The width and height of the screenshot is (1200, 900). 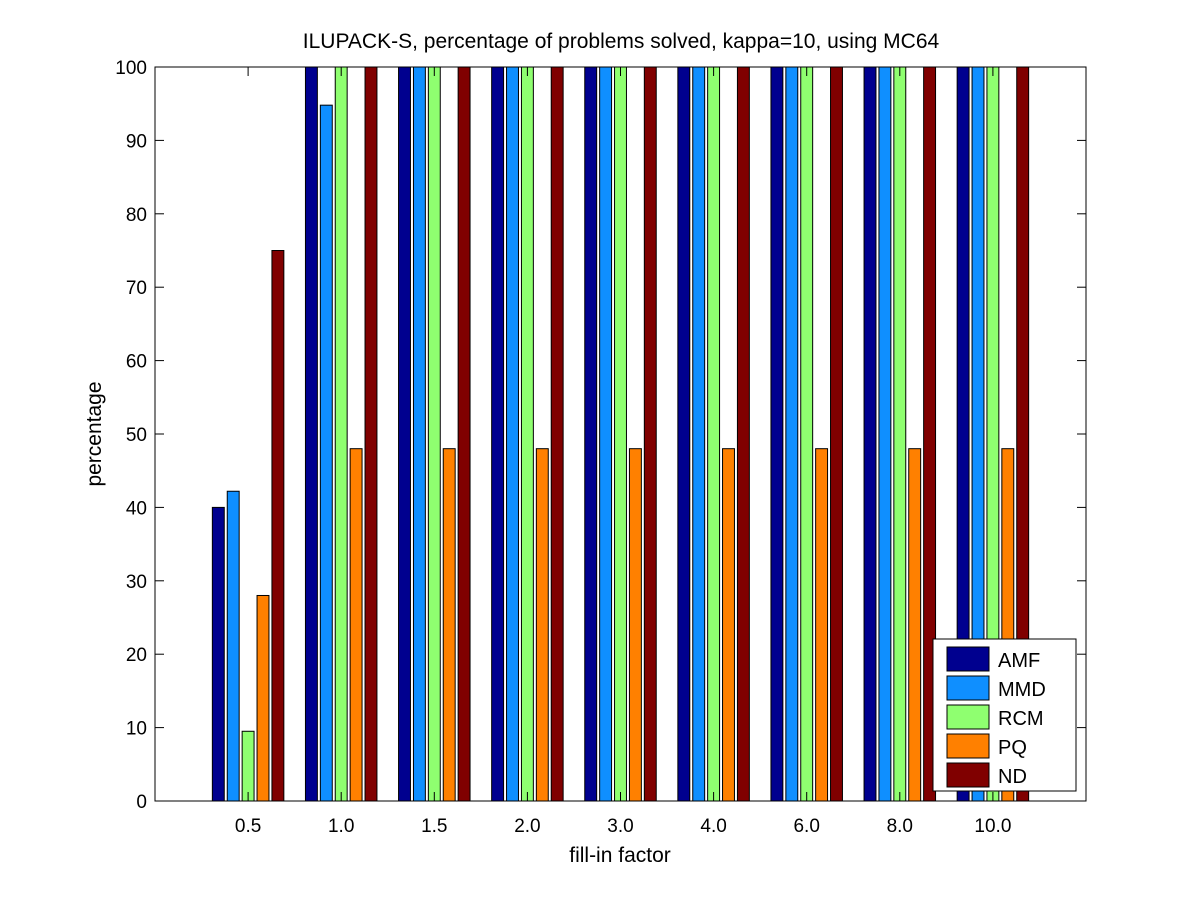 What do you see at coordinates (326, 453) in the screenshot?
I see `bar-mmd-1.0` at bounding box center [326, 453].